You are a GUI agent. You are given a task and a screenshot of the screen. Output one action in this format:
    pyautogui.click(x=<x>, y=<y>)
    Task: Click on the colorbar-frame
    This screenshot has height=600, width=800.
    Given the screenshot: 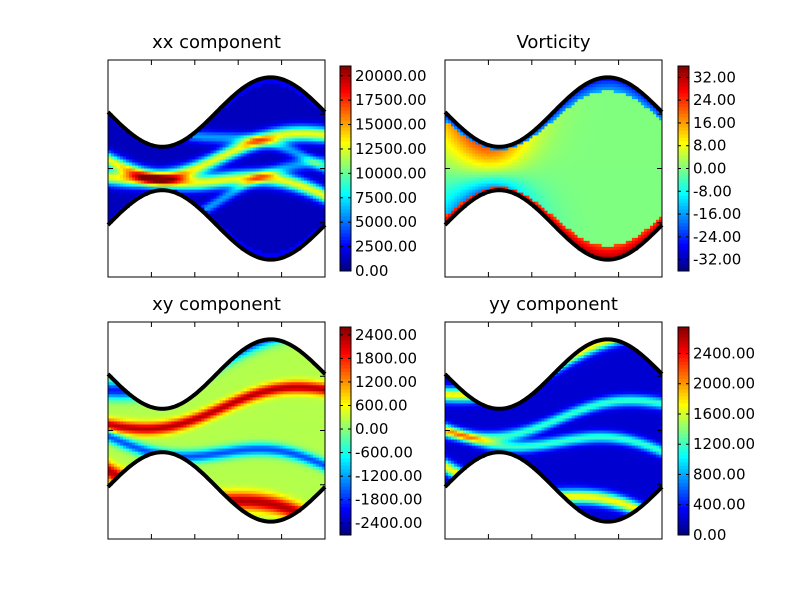 What is the action you would take?
    pyautogui.click(x=345, y=168)
    